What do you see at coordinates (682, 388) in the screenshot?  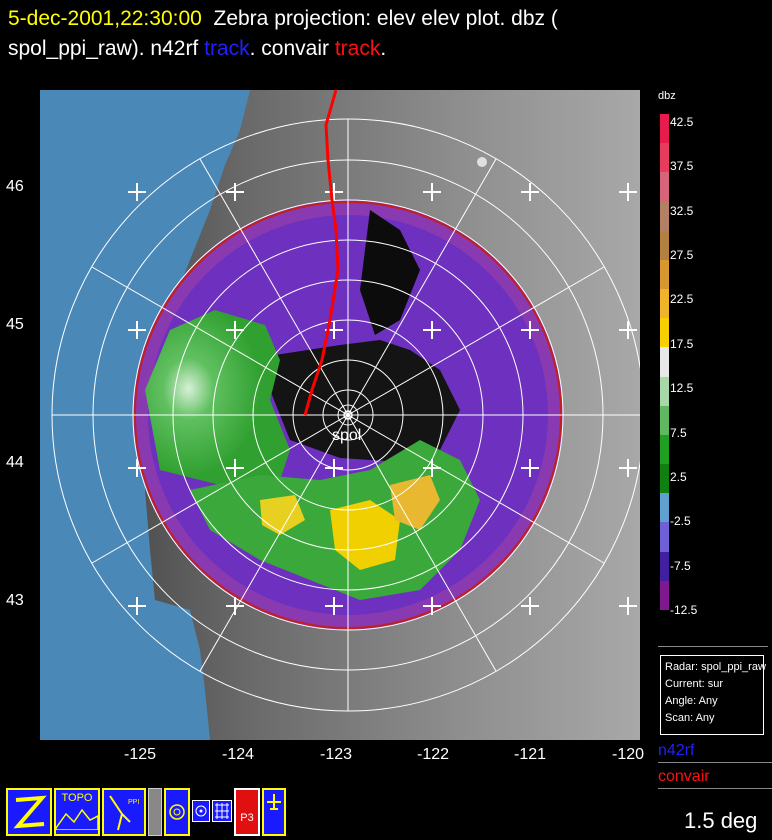 I see `colorbar-tick-label: 12.5` at bounding box center [682, 388].